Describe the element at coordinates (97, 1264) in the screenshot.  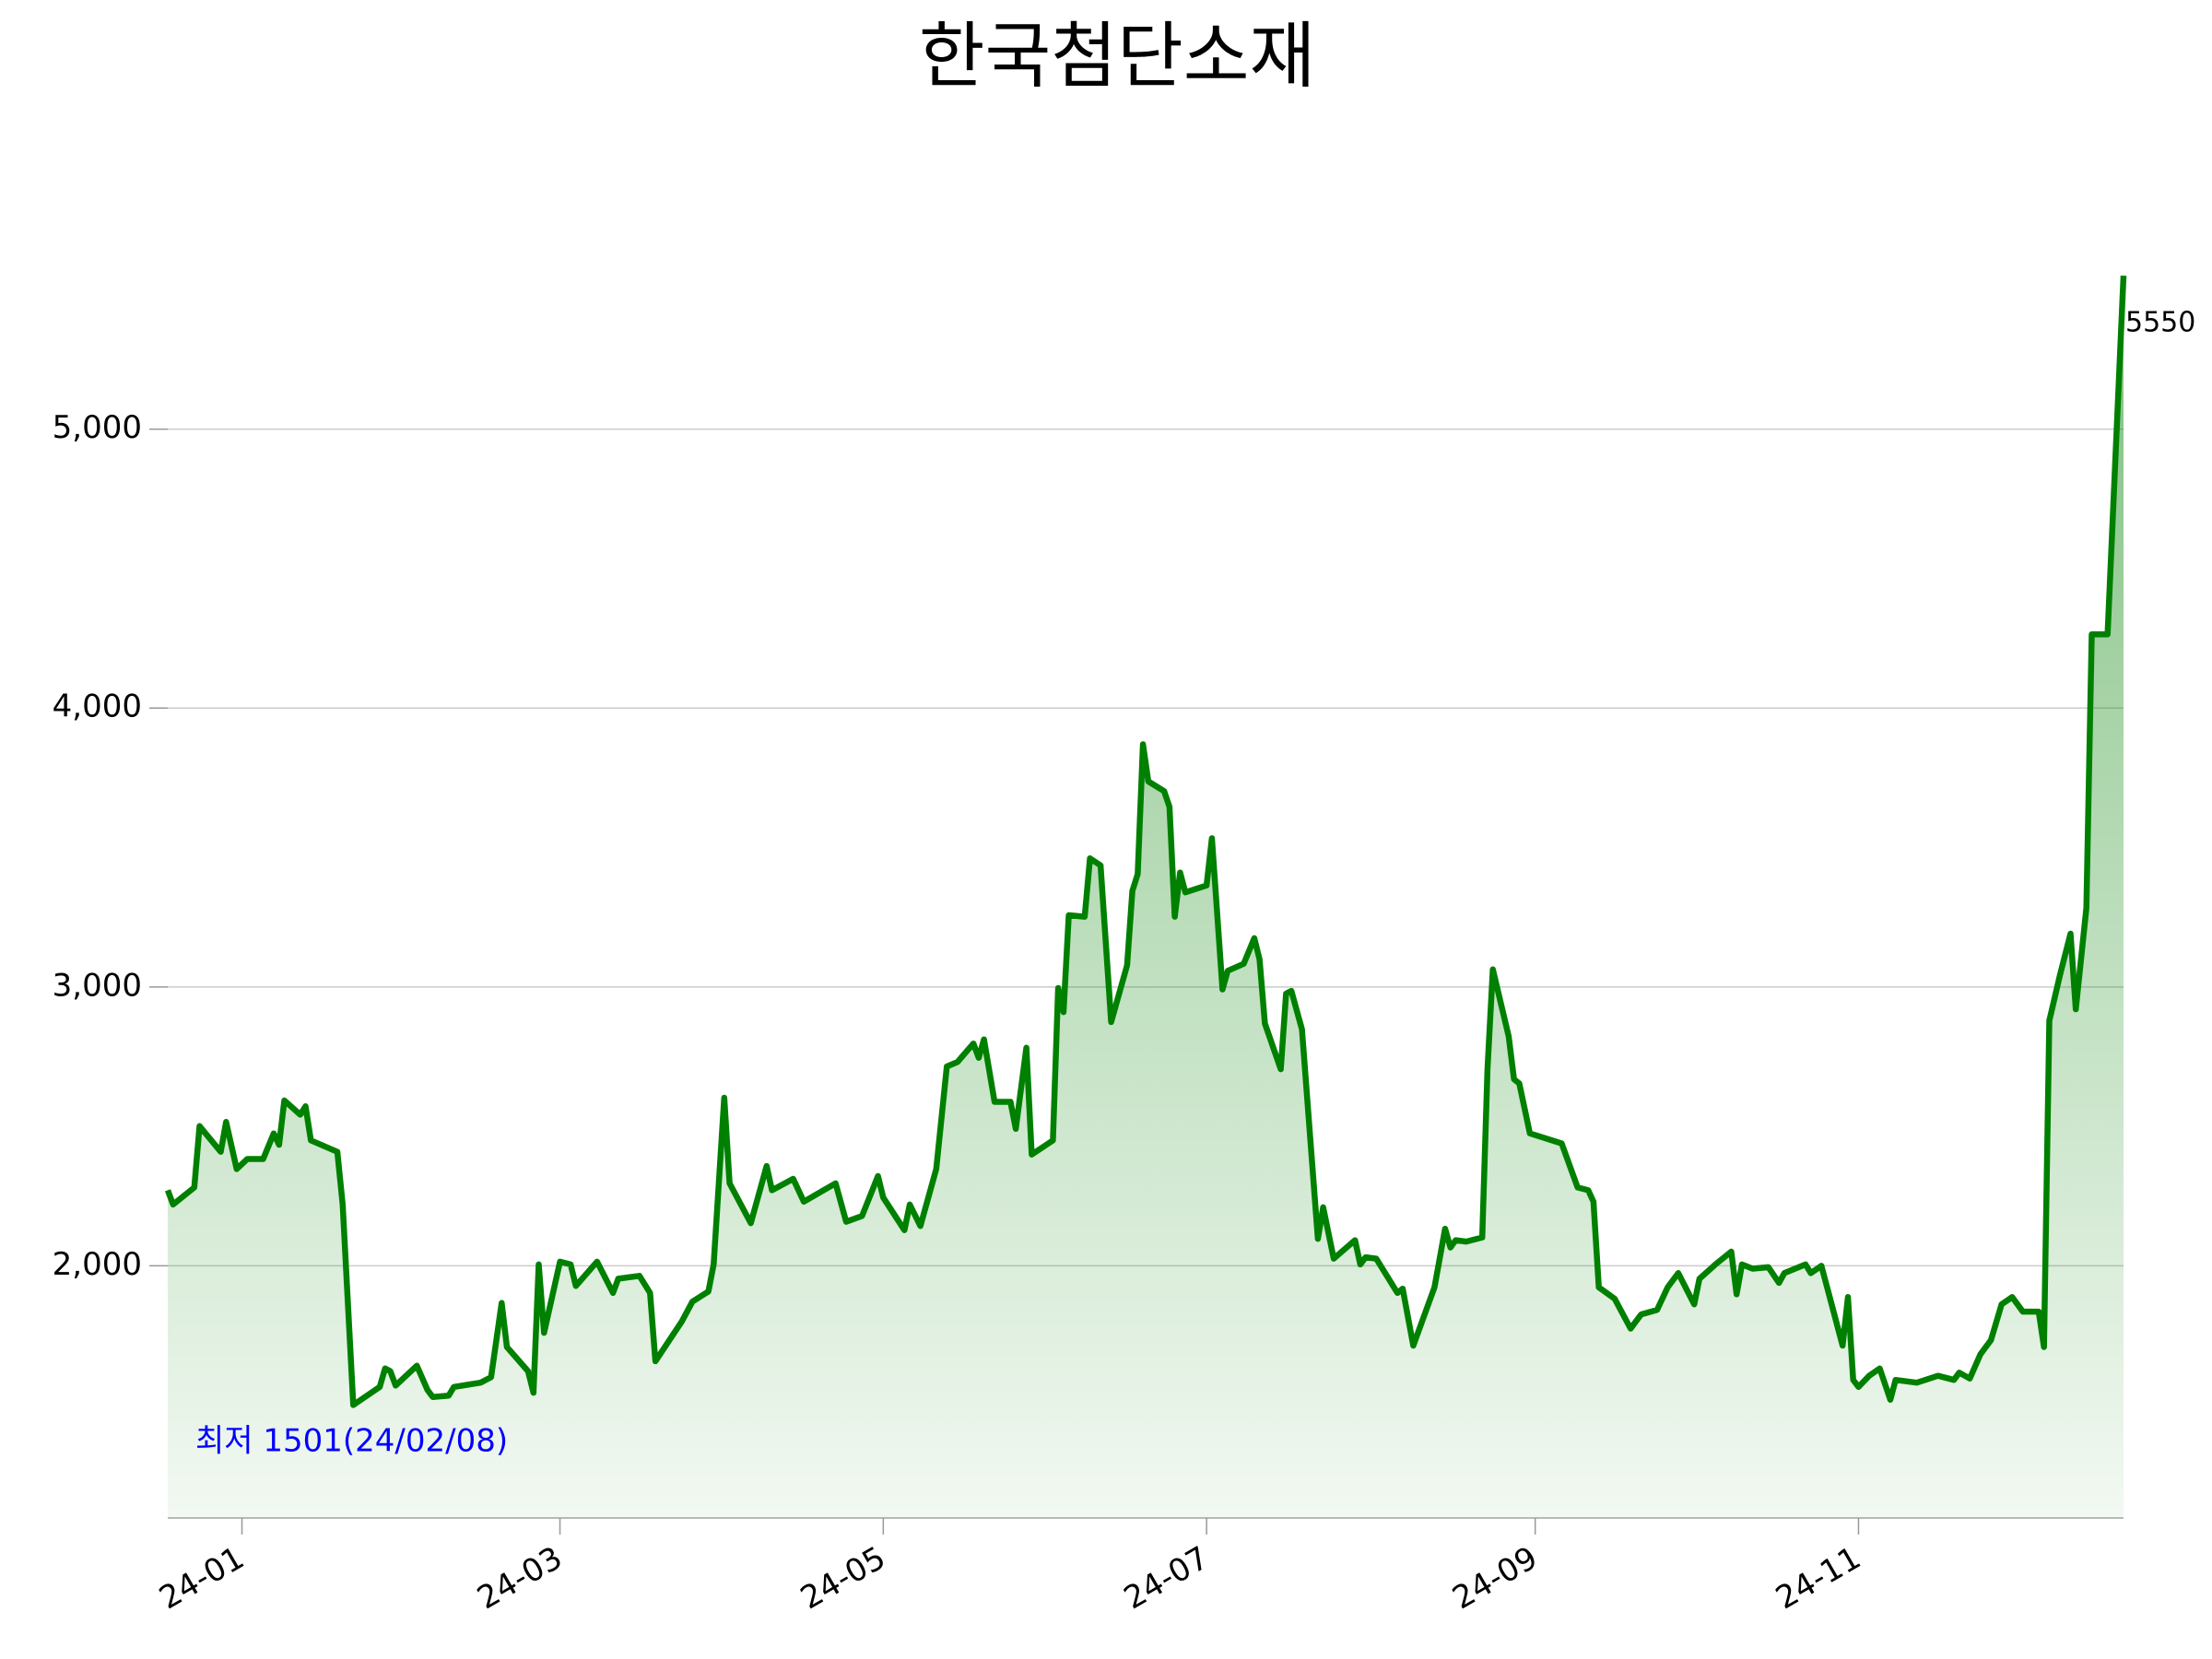
I see `y-tick-label: 2,000` at that location.